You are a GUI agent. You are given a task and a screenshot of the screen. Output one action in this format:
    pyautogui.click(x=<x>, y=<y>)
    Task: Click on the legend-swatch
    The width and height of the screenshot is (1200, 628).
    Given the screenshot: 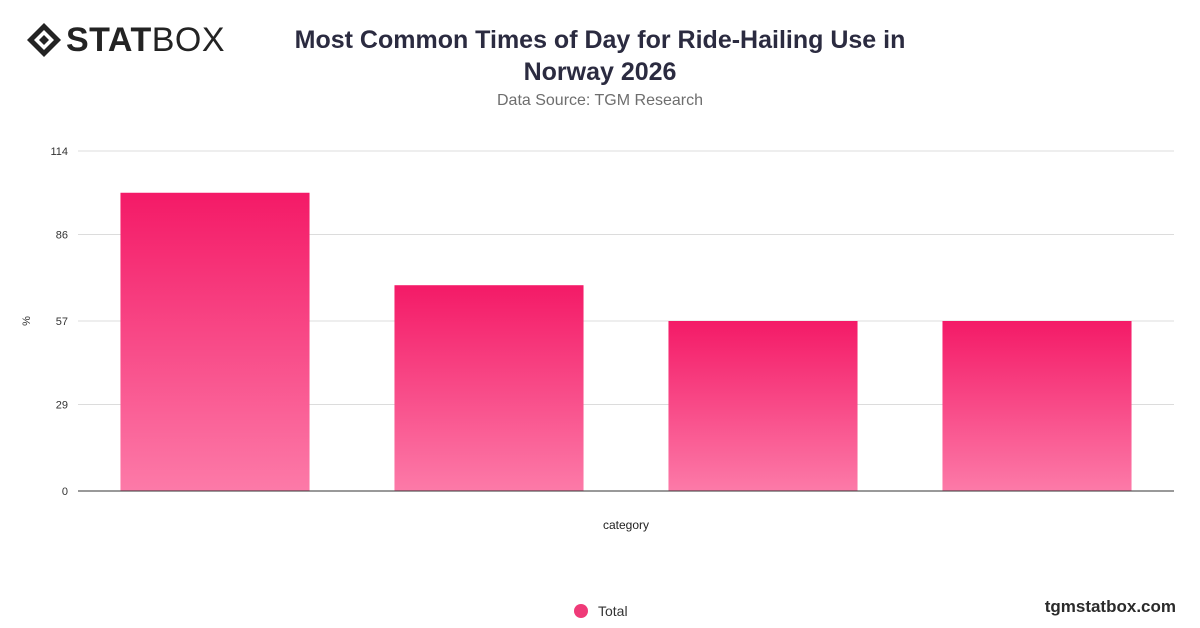 What is the action you would take?
    pyautogui.click(x=581, y=611)
    